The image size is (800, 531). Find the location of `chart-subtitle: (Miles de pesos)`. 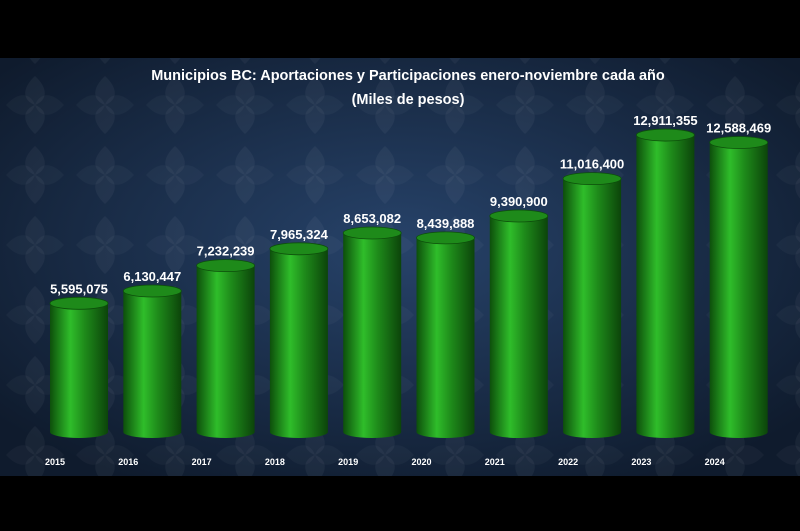

chart-subtitle: (Miles de pesos) is located at coordinates (408, 100).